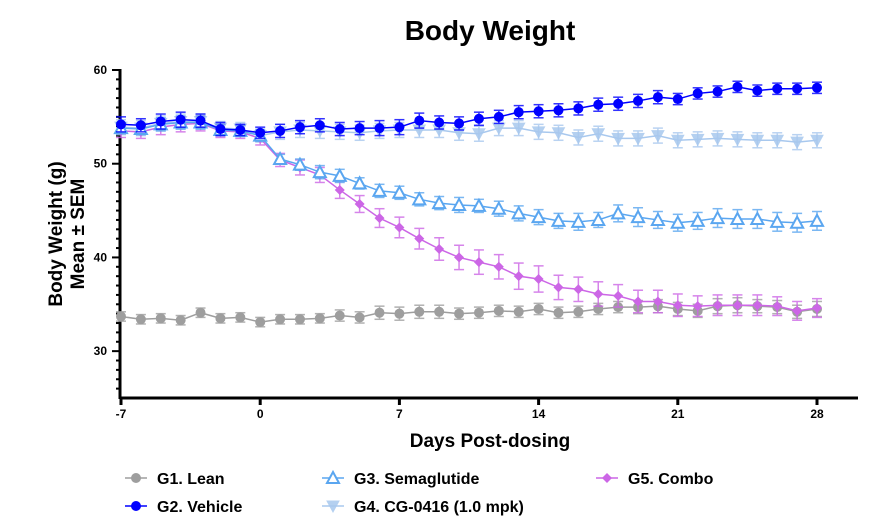 The image size is (885, 522). What do you see at coordinates (101, 257) in the screenshot?
I see `y-tick-label: 40` at bounding box center [101, 257].